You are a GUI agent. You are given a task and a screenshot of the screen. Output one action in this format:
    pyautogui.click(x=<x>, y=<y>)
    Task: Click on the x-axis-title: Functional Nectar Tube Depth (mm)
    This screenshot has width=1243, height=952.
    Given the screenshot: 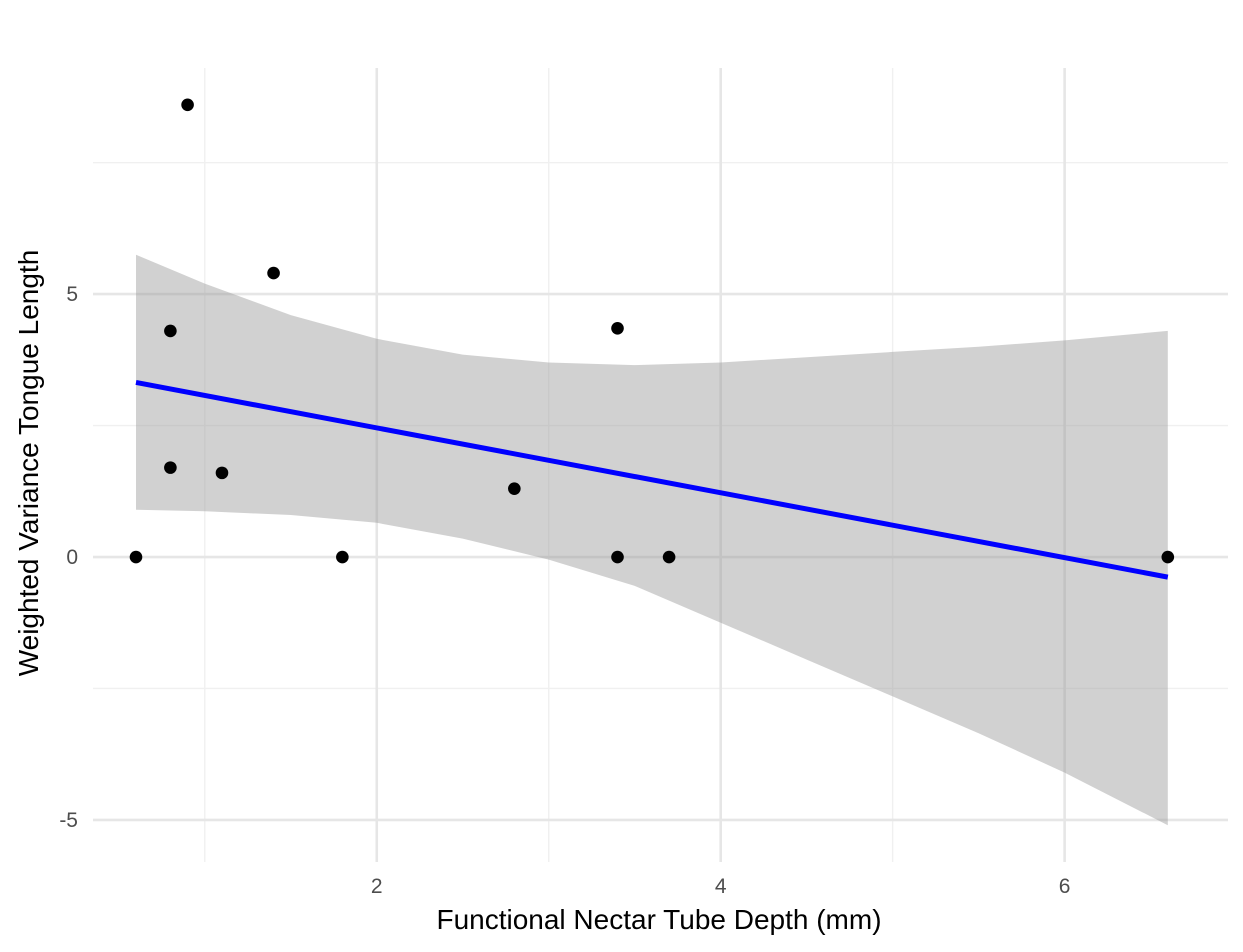 What is the action you would take?
    pyautogui.click(x=658, y=919)
    